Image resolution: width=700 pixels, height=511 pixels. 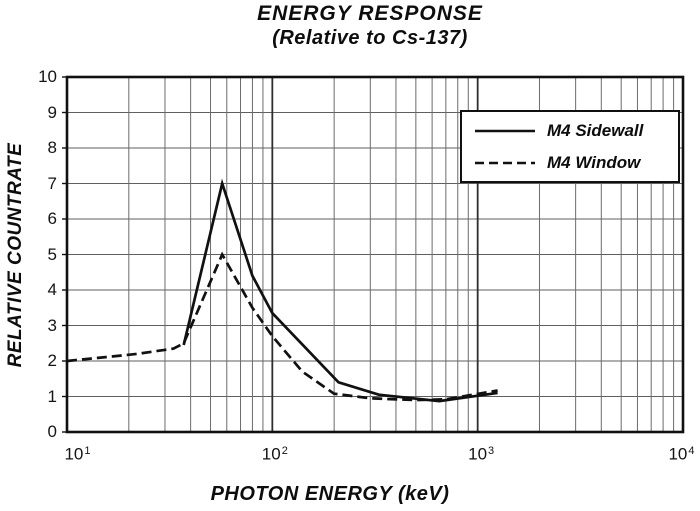 I want to click on y-tick-label: 6, so click(x=52, y=219).